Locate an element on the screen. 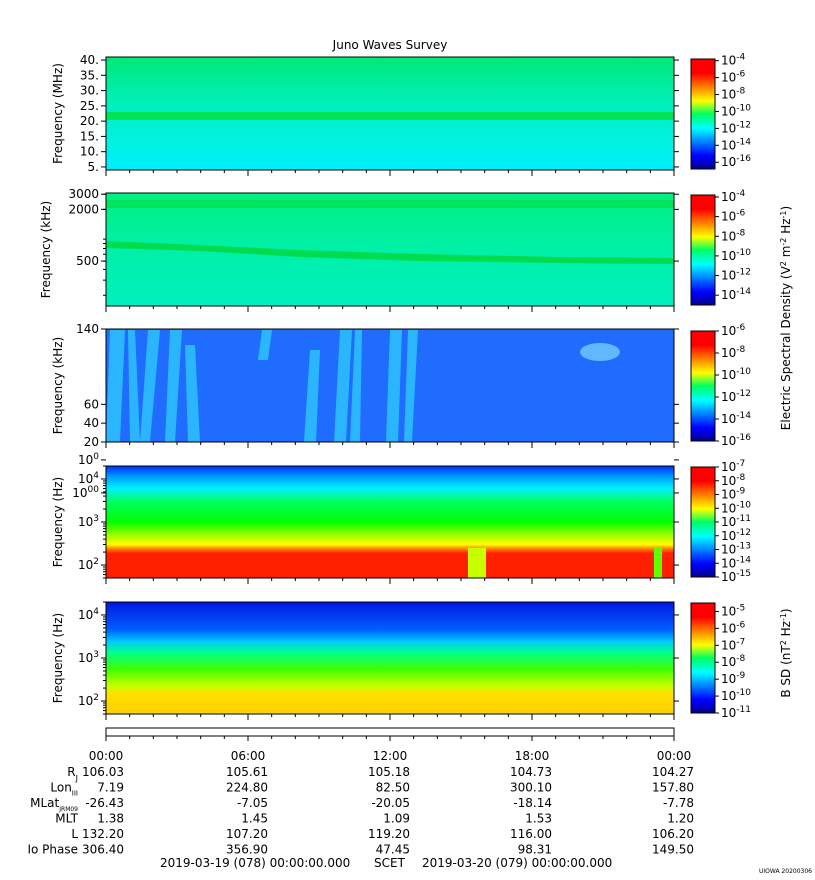 This screenshot has width=815, height=880. colorbar-1-tick-label-6: 10⁻¹⁶ is located at coordinates (736, 161).